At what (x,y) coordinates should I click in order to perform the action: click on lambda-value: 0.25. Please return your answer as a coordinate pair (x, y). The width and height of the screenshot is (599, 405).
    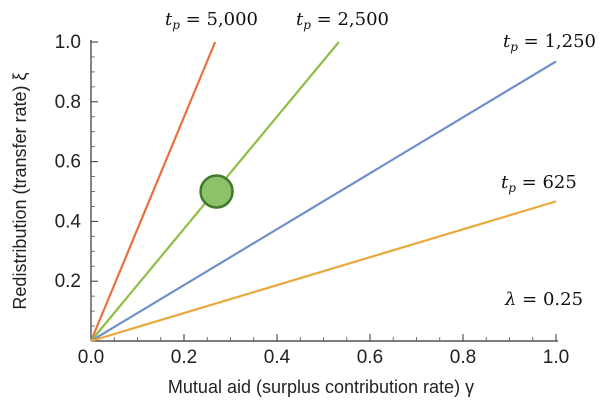
    Looking at the image, I should click on (563, 299).